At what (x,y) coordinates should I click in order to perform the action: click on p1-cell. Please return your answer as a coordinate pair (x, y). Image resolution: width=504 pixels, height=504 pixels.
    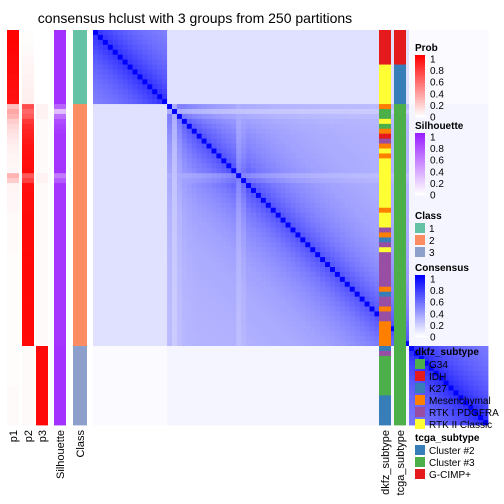
    Looking at the image, I should click on (13, 274).